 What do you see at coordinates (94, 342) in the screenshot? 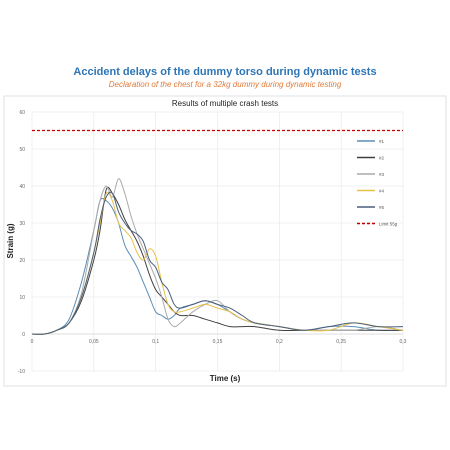
I see `x-tick-label: 0,05` at bounding box center [94, 342].